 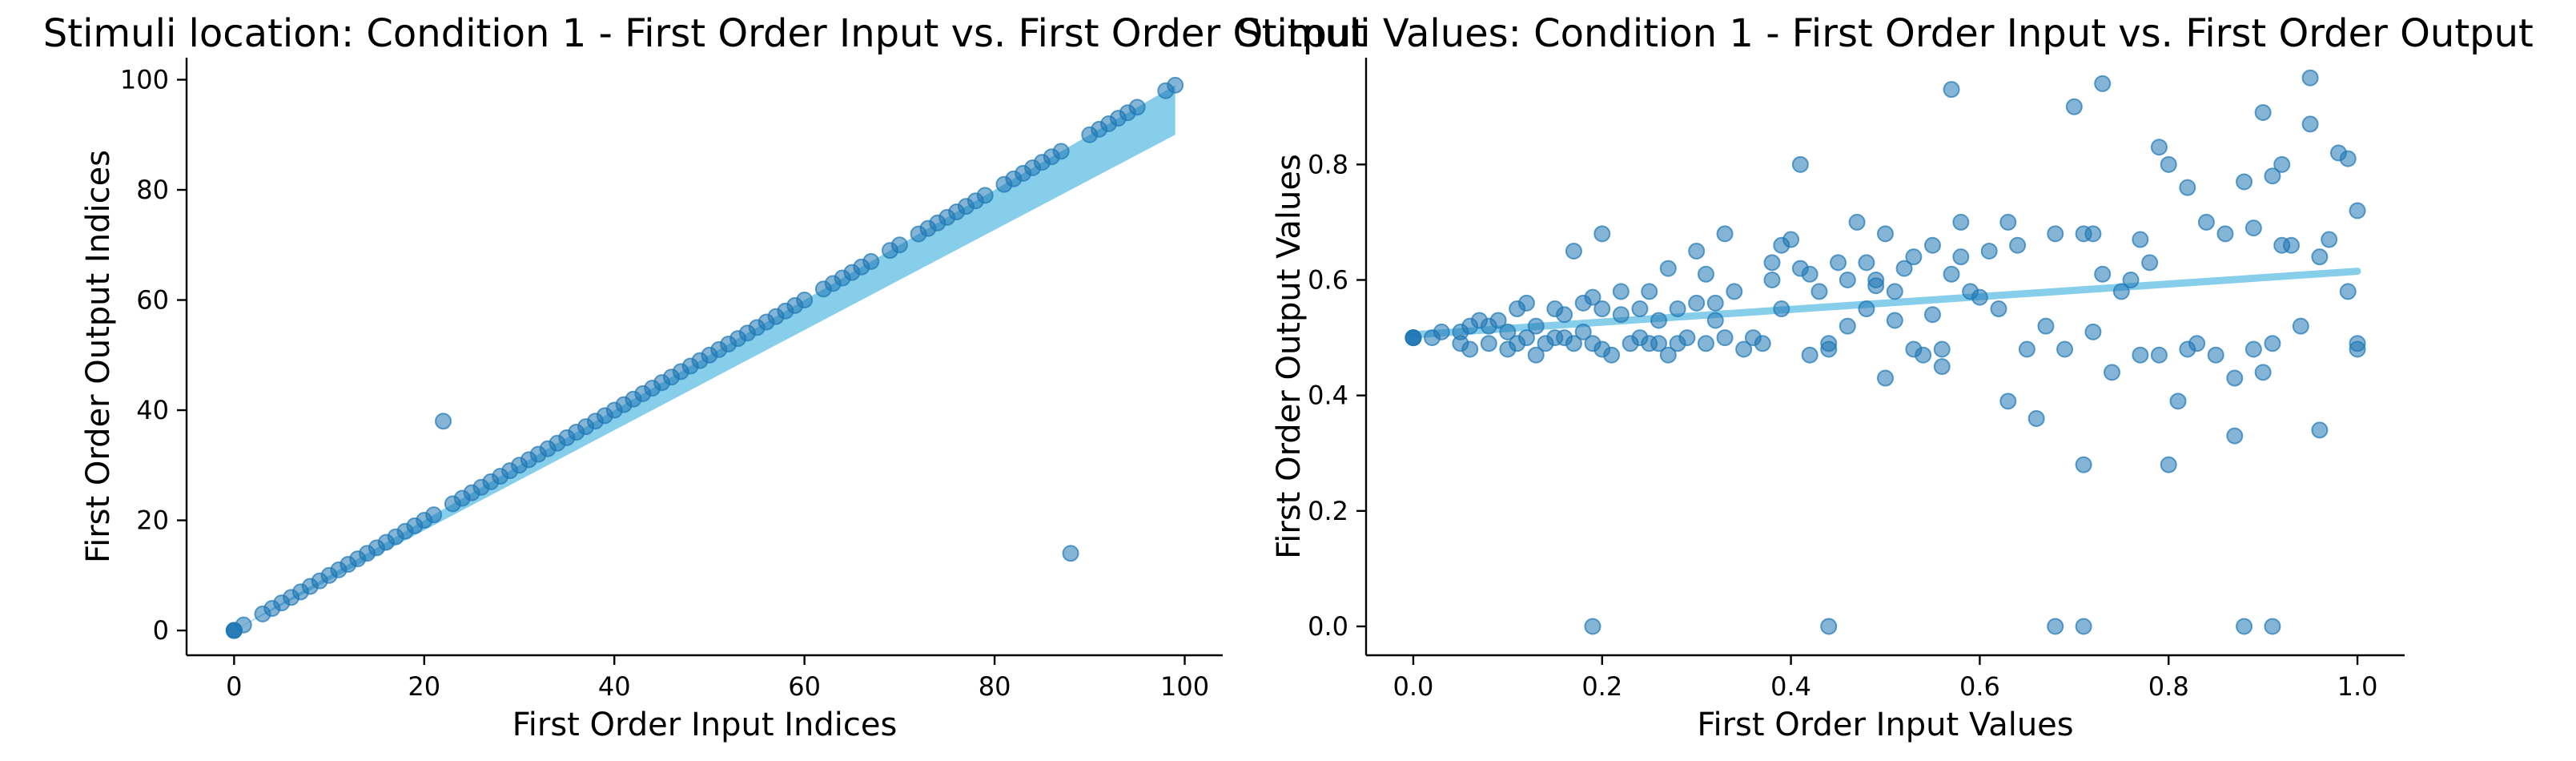 What do you see at coordinates (804, 686) in the screenshot?
I see `x-tick-label: 60` at bounding box center [804, 686].